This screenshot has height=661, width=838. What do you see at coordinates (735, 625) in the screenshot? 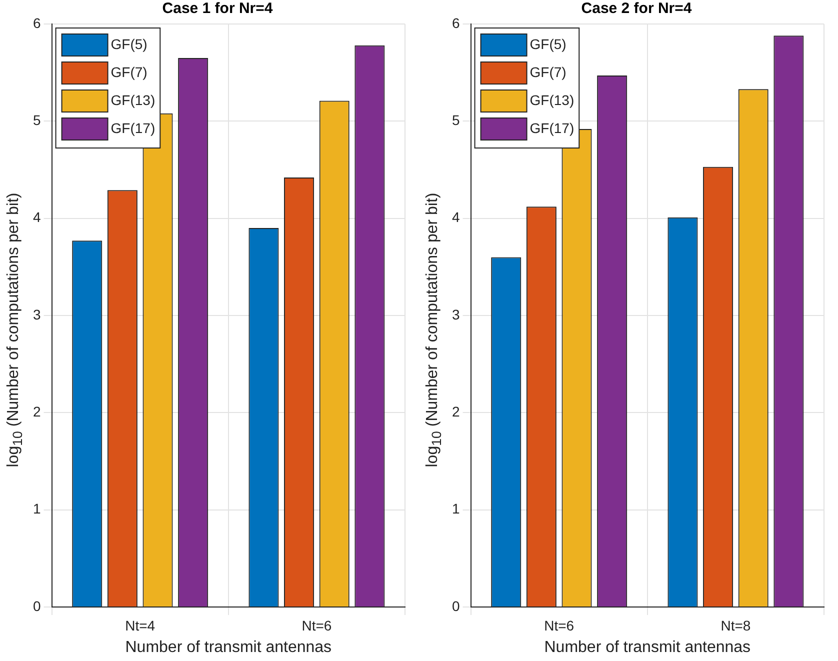
I see `x-tick-label: Nt=8` at bounding box center [735, 625].